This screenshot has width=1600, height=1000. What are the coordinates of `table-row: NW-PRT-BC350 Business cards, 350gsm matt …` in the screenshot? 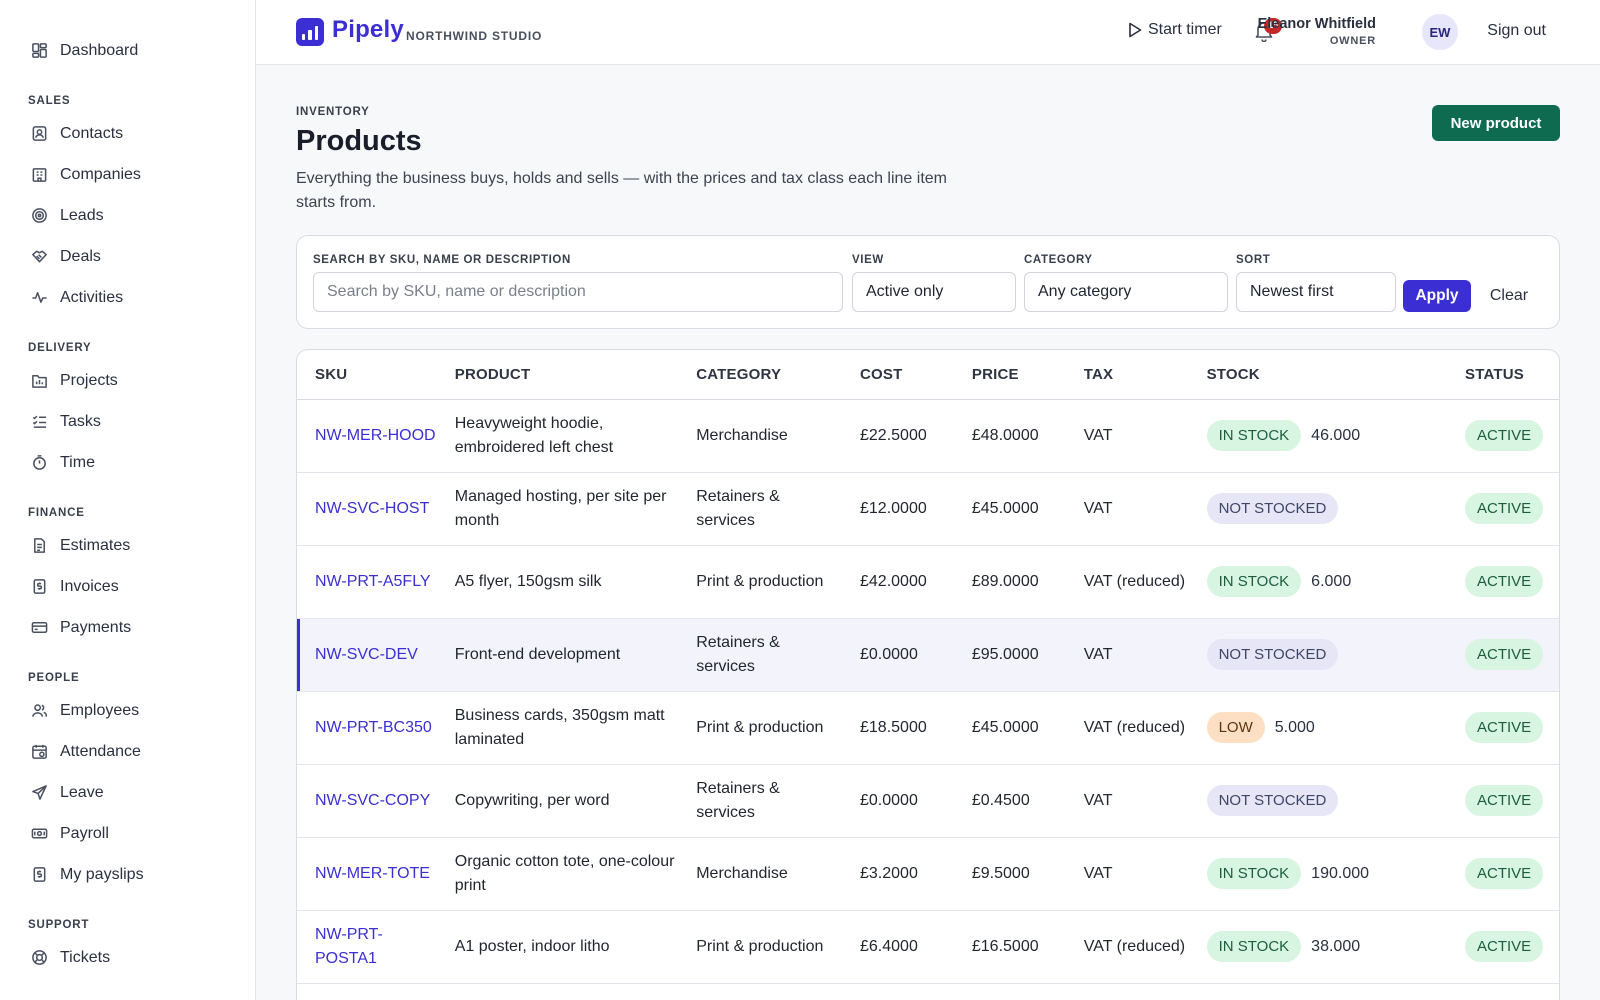 It's located at (928, 728).